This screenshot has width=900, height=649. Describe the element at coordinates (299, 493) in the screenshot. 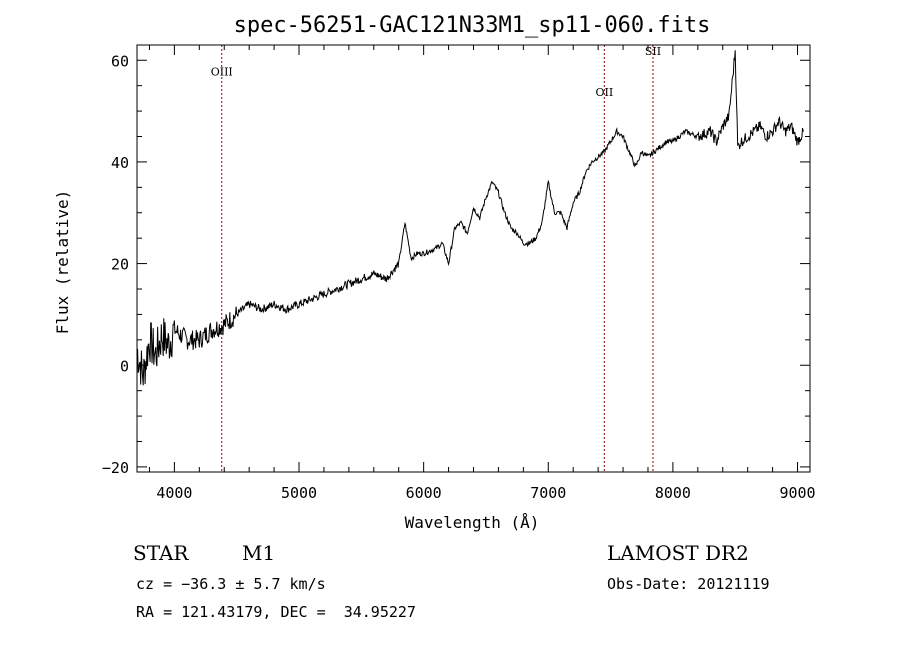

I see `x-tick-label: 5000` at that location.